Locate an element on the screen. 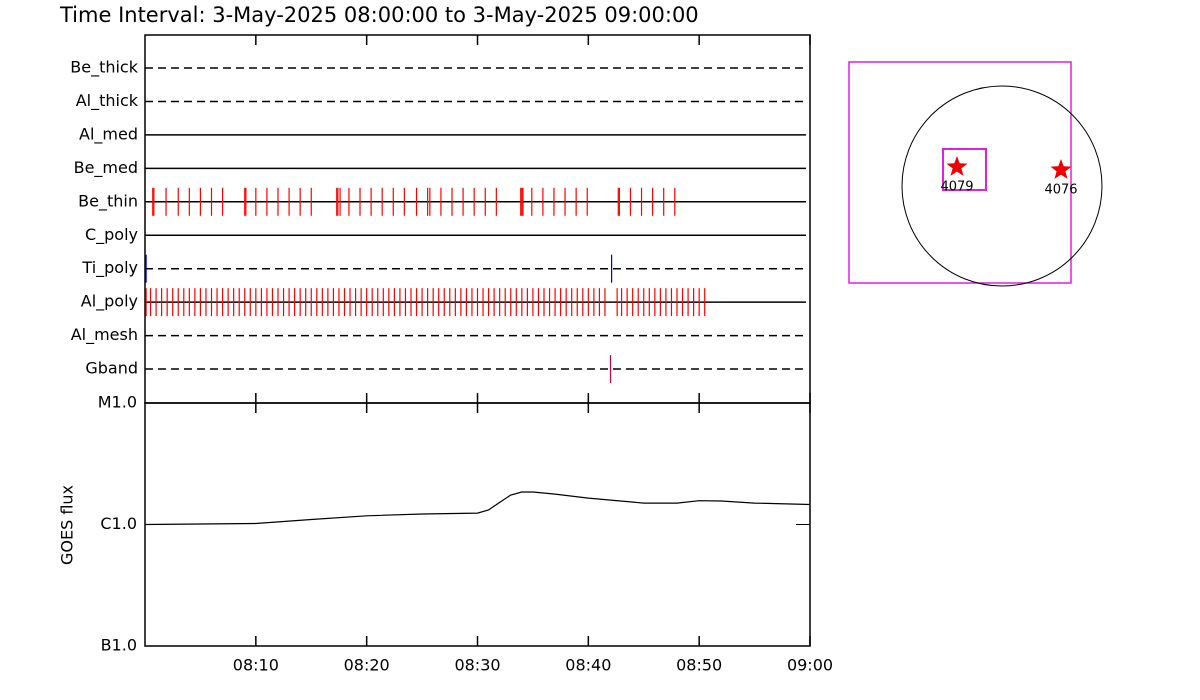 This screenshot has height=700, width=1200. x-tick-label: 08:40 is located at coordinates (588, 665).